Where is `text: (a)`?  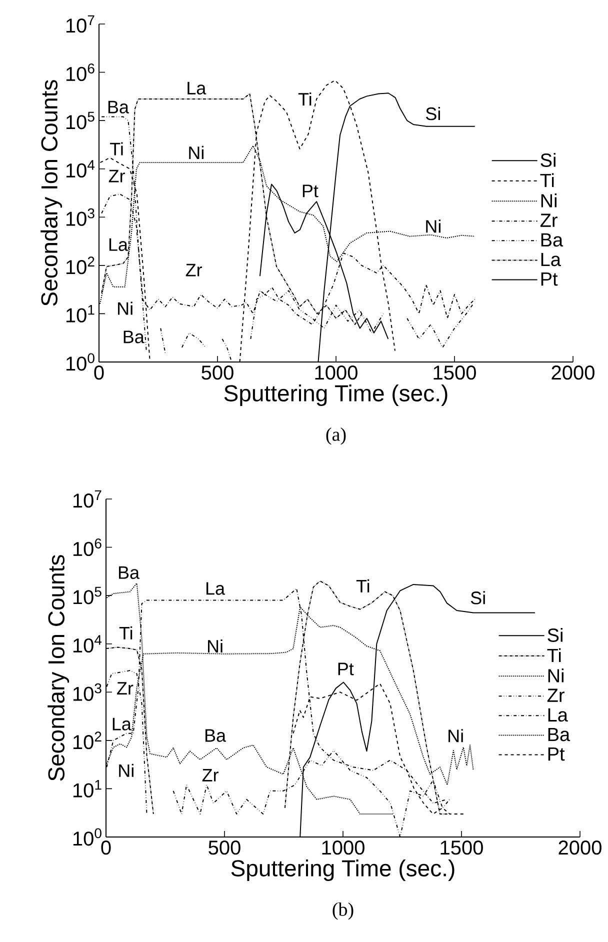 text: (a) is located at coordinates (336, 436).